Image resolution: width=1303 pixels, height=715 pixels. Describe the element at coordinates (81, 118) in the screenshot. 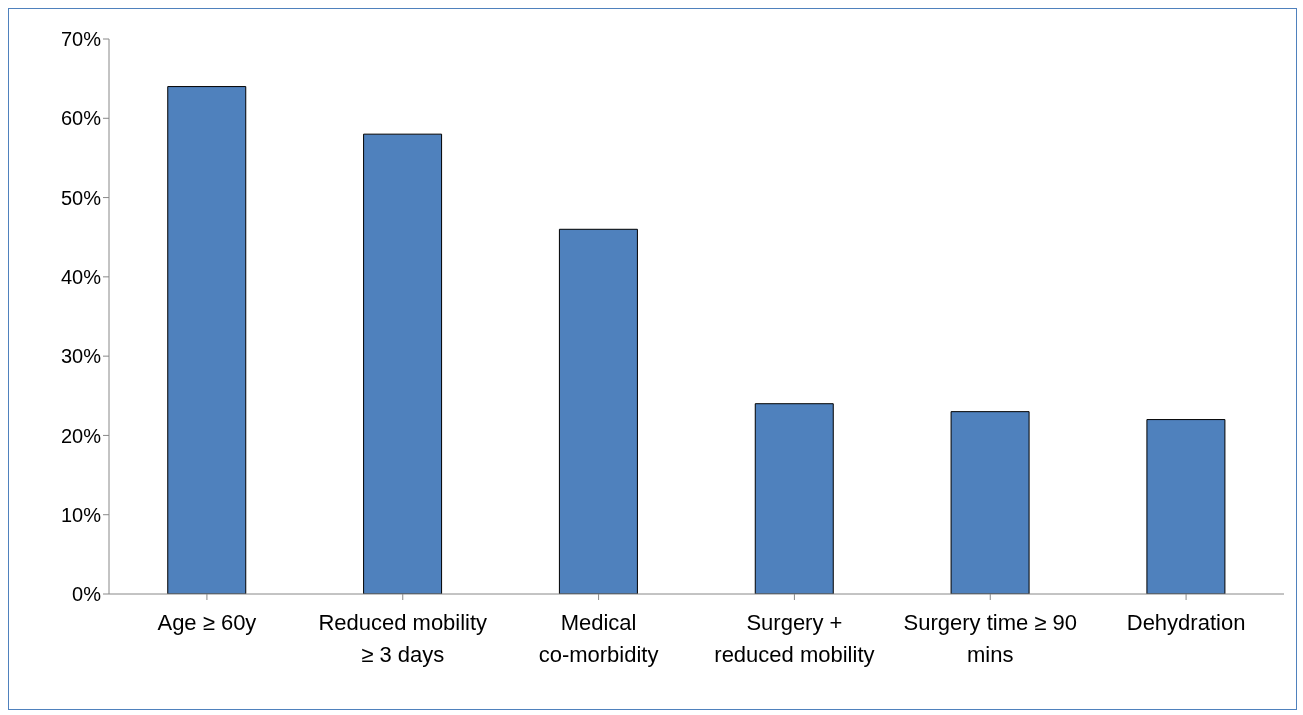

I see `y-tick-label: 60%` at that location.